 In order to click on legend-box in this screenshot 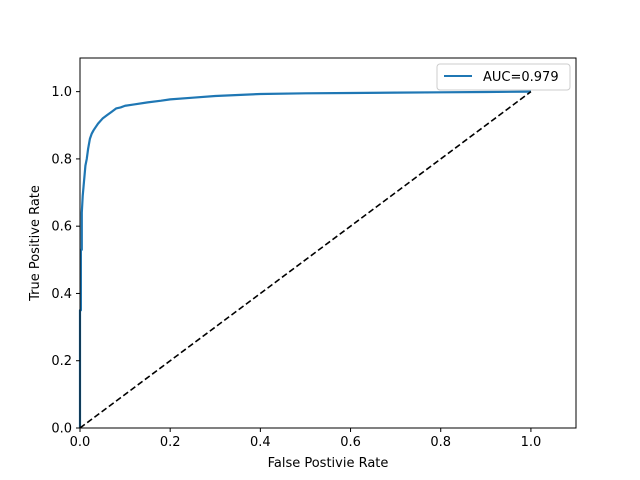, I will do `click(503, 77)`.